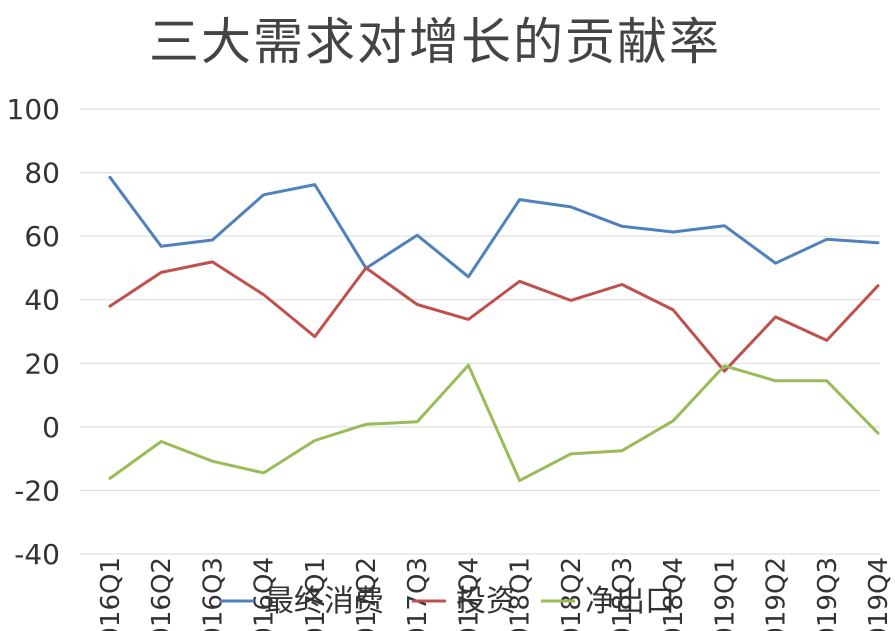  I want to click on y-tick-label: 40, so click(42, 300).